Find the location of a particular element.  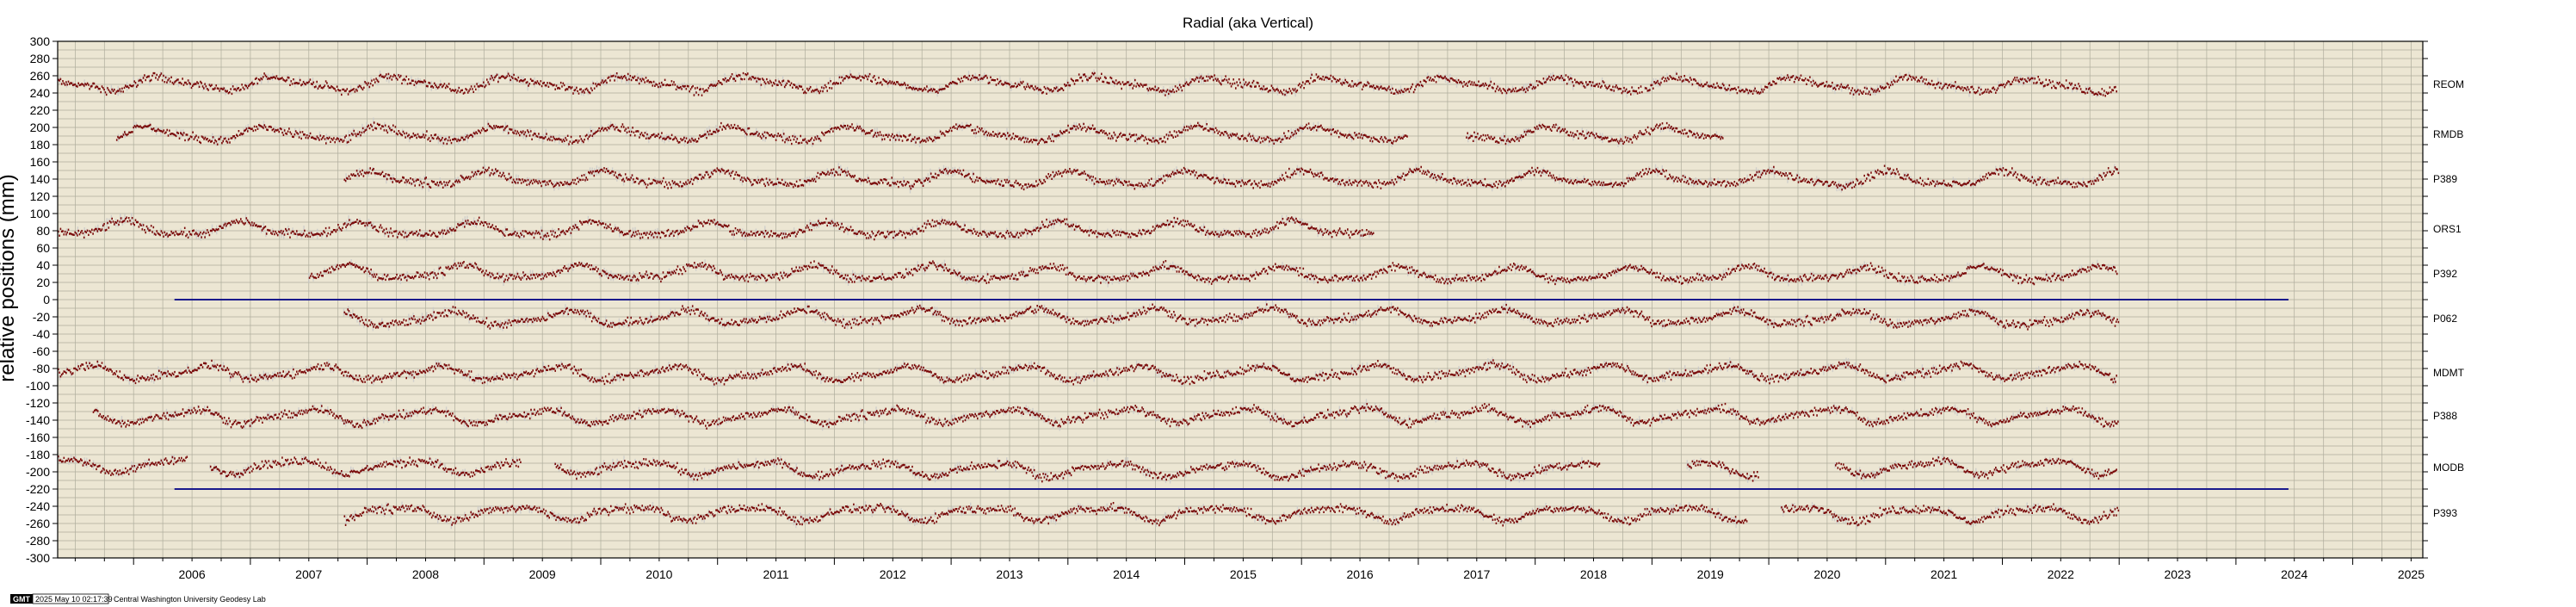

x-tick-label: 2025 is located at coordinates (2411, 574).